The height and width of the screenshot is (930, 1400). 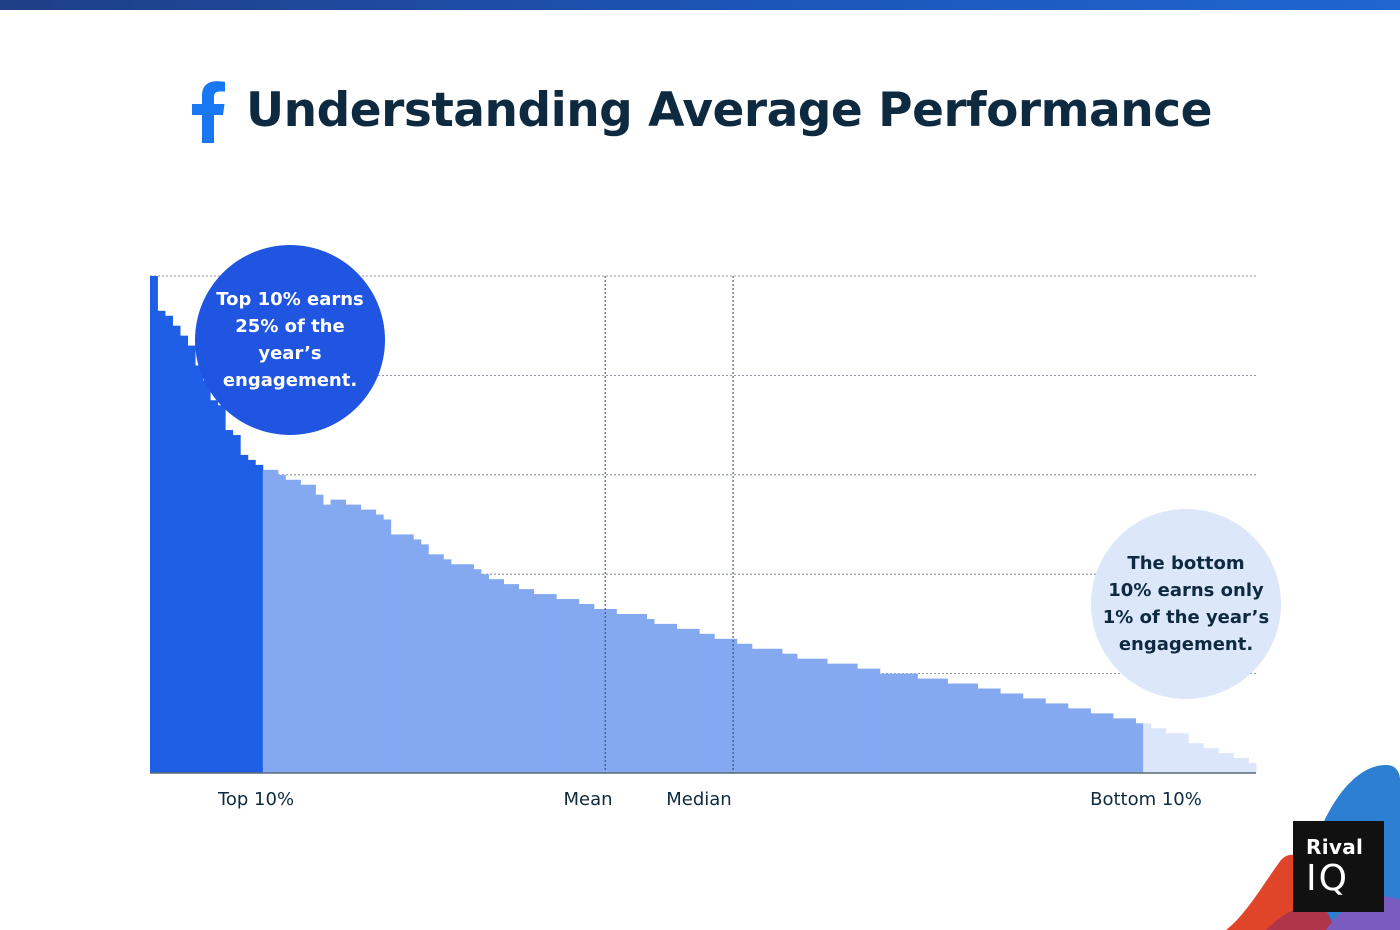 What do you see at coordinates (1338, 866) in the screenshot?
I see `rival-iq-logo: Rival IQ` at bounding box center [1338, 866].